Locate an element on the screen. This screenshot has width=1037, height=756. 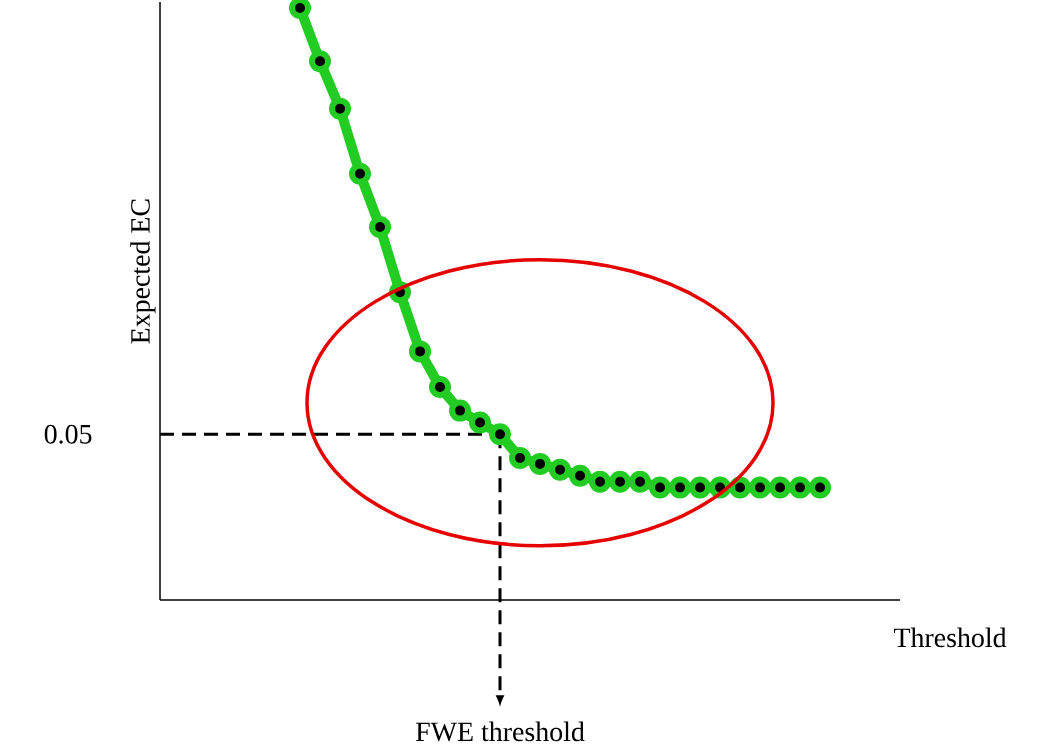
text: 0.05 is located at coordinates (68, 434).